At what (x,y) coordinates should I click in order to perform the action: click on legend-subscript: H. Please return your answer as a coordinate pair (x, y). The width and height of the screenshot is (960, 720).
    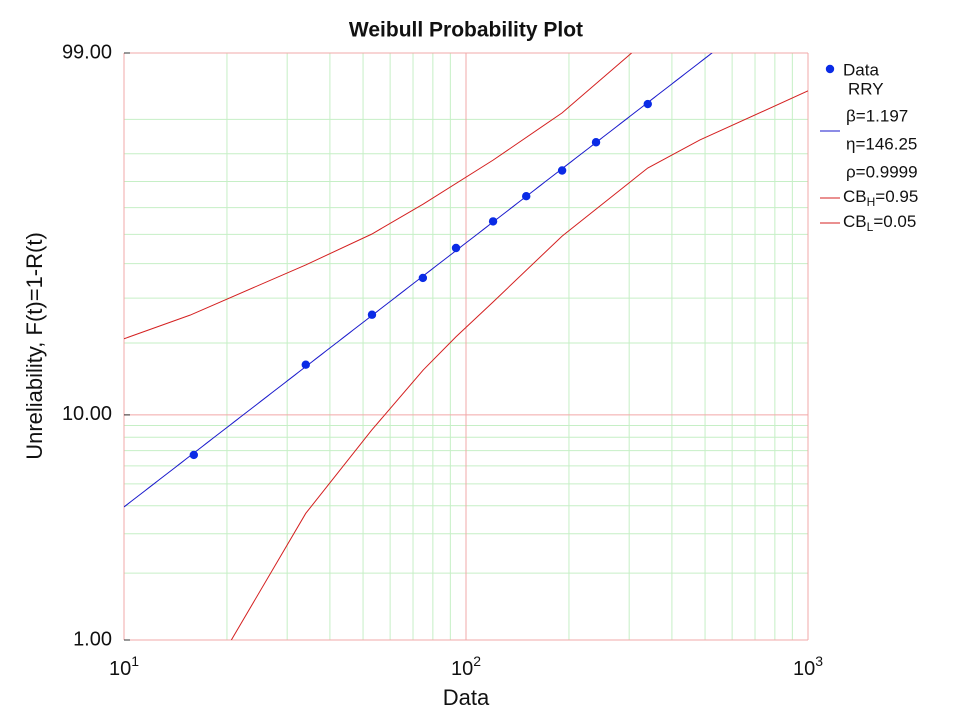
    Looking at the image, I should click on (871, 202).